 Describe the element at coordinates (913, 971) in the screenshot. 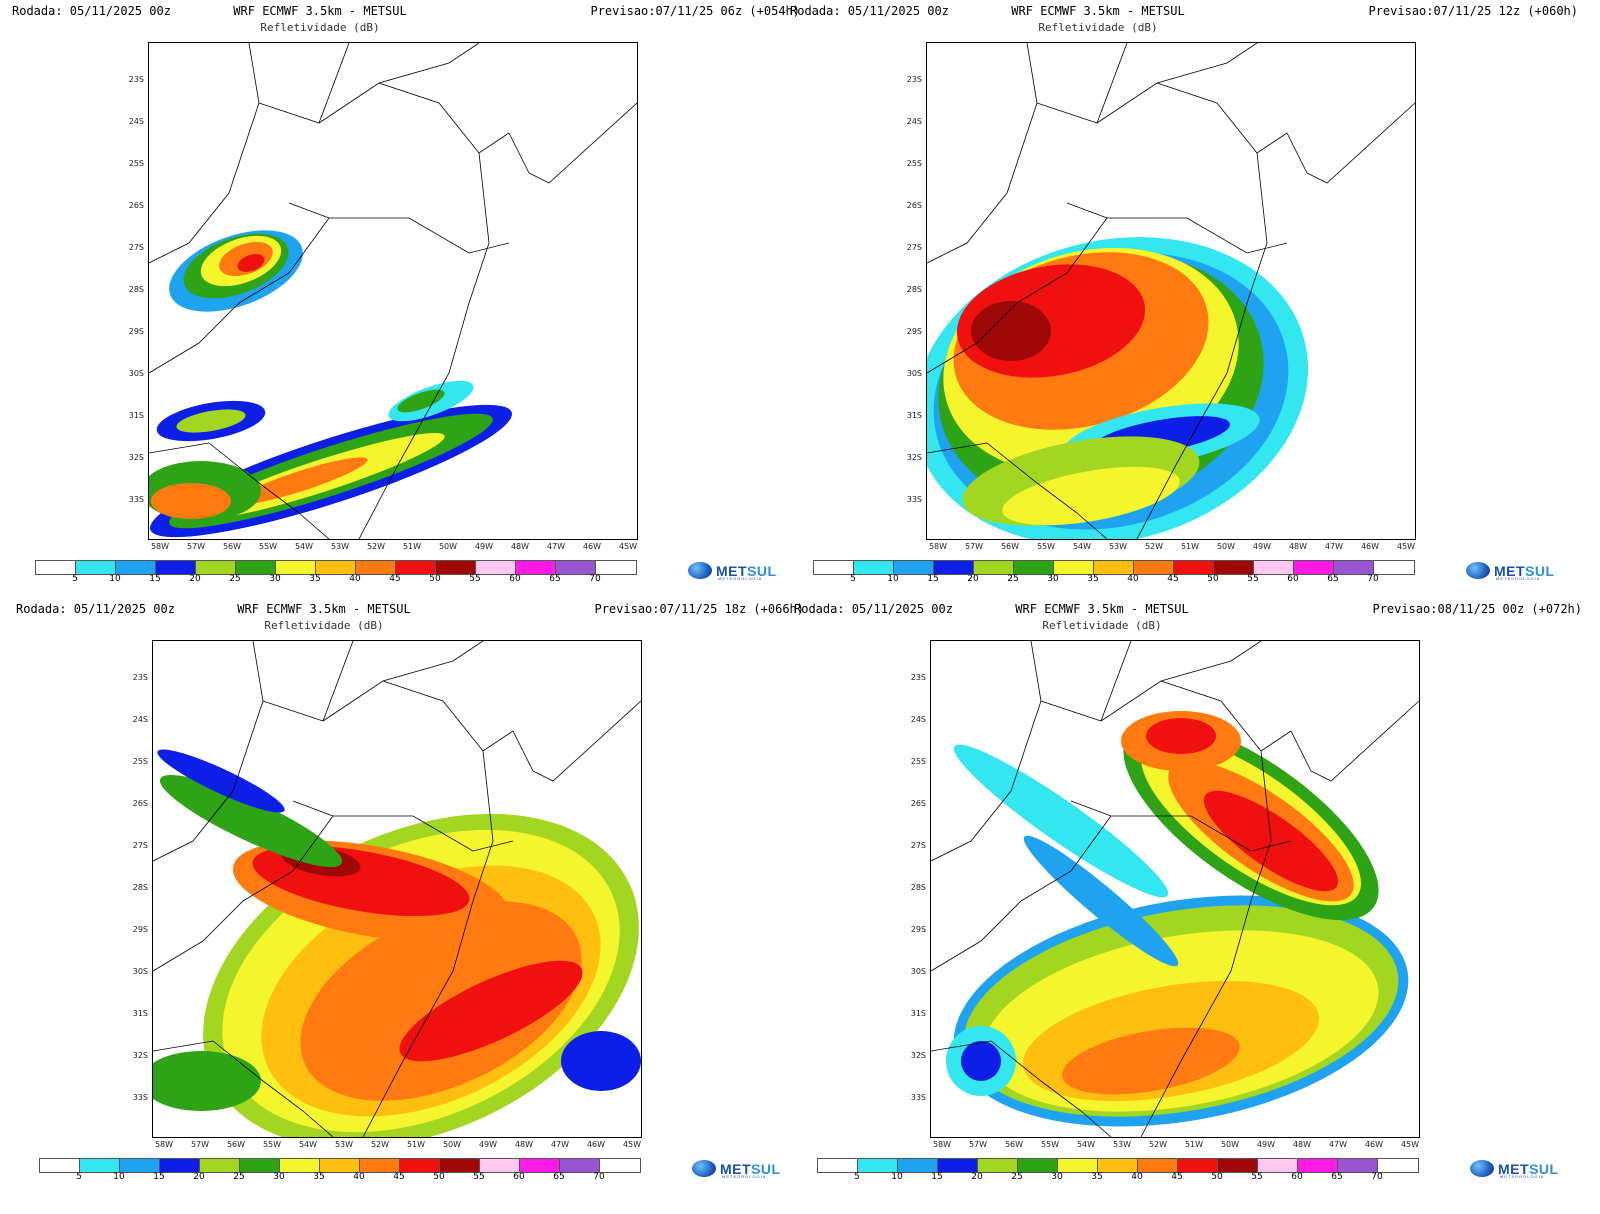

I see `latitude-label: 30S` at that location.